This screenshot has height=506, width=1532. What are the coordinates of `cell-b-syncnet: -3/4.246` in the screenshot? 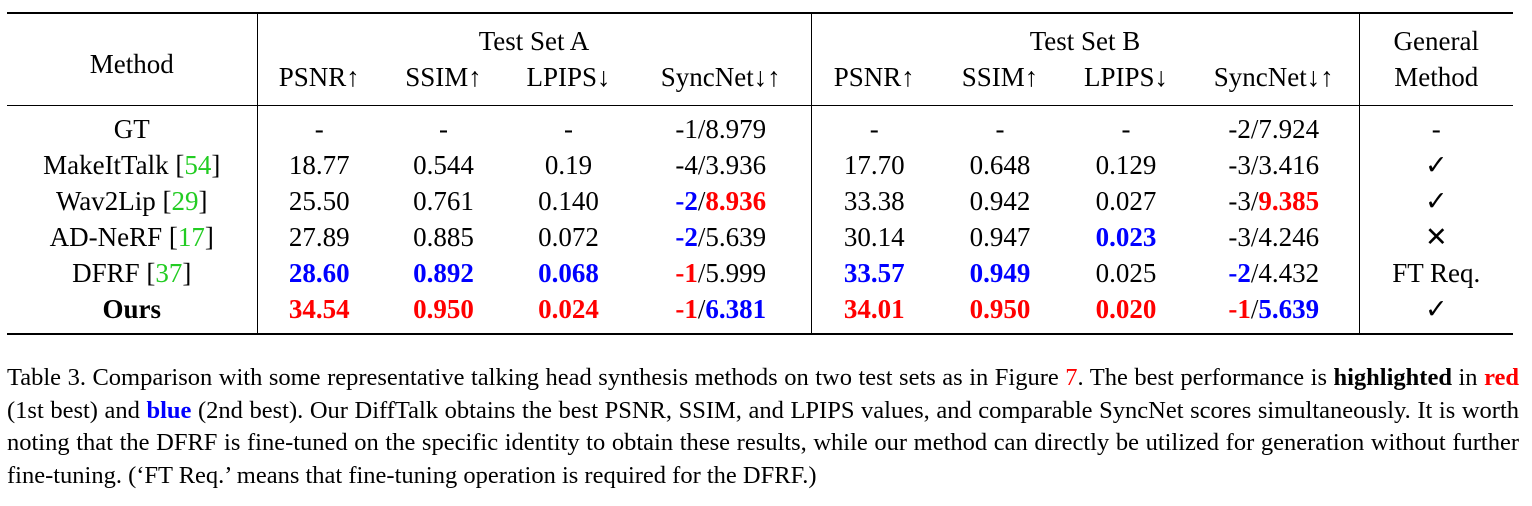 It's located at (1274, 237).